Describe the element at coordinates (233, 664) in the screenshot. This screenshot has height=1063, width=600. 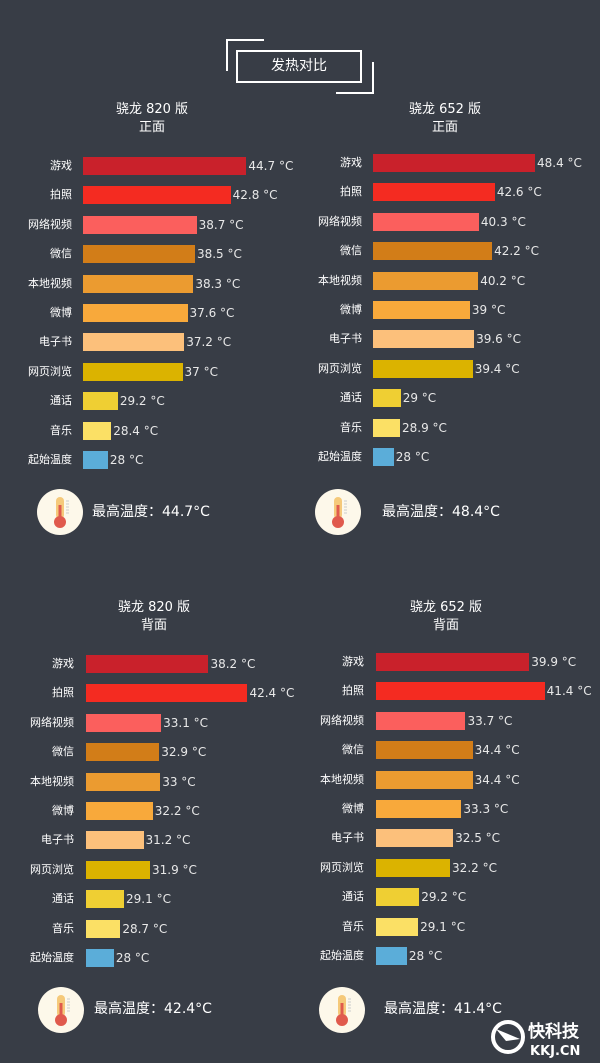
I see `value-label: 38.2 °C` at that location.